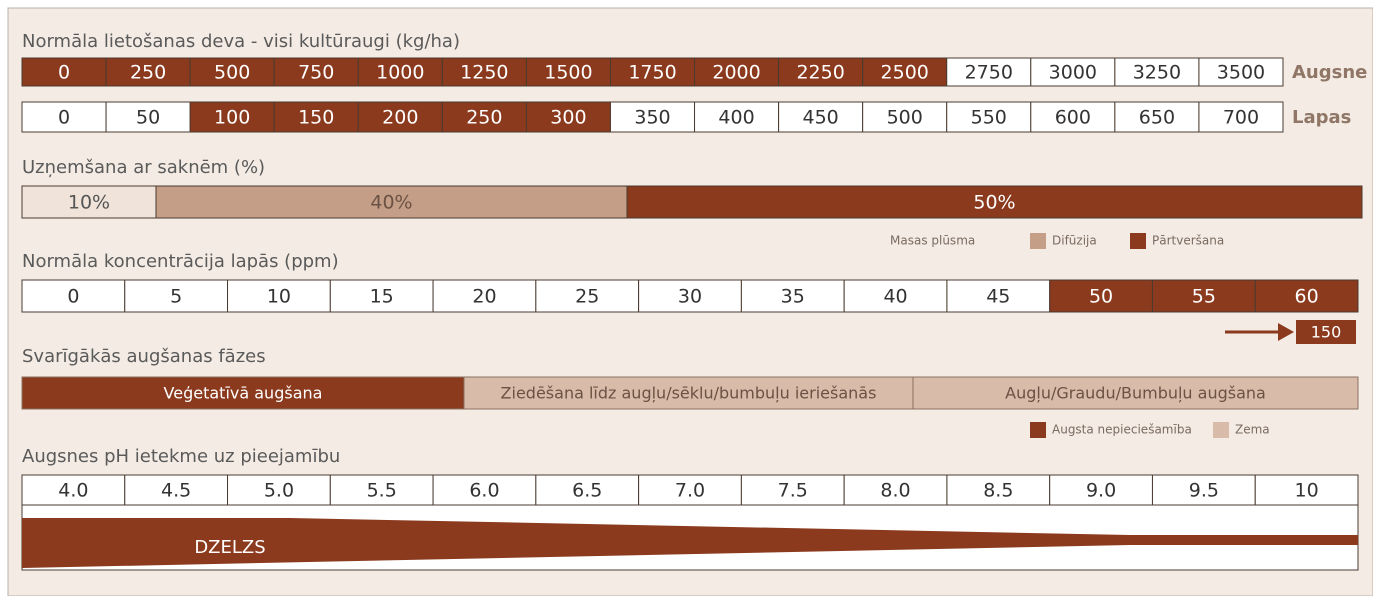 The height and width of the screenshot is (596, 1373). Describe the element at coordinates (690, 491) in the screenshot. I see `cell-label: 7.0` at that location.